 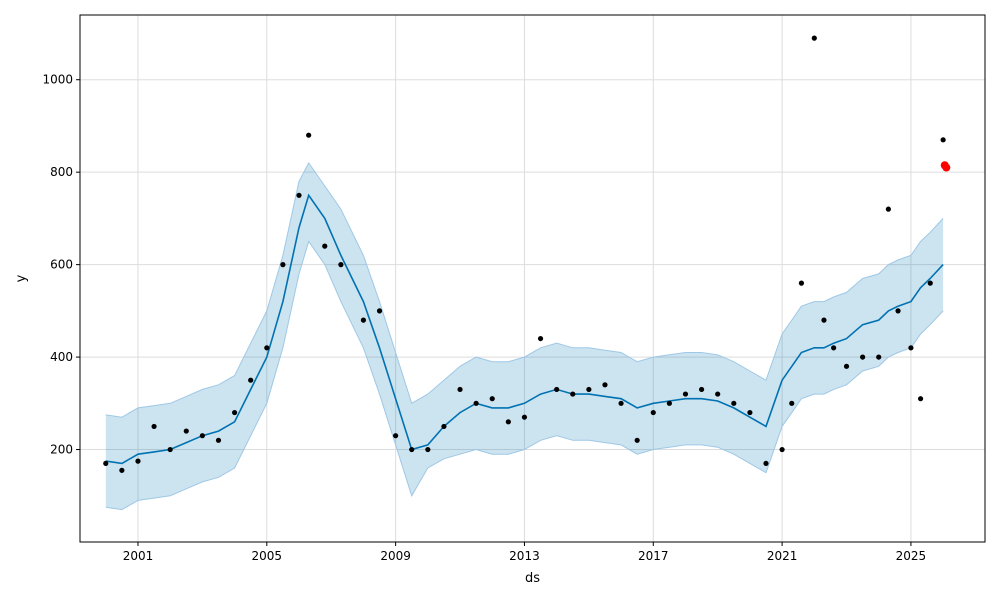 What do you see at coordinates (532, 578) in the screenshot?
I see `x-axis-label: ds` at bounding box center [532, 578].